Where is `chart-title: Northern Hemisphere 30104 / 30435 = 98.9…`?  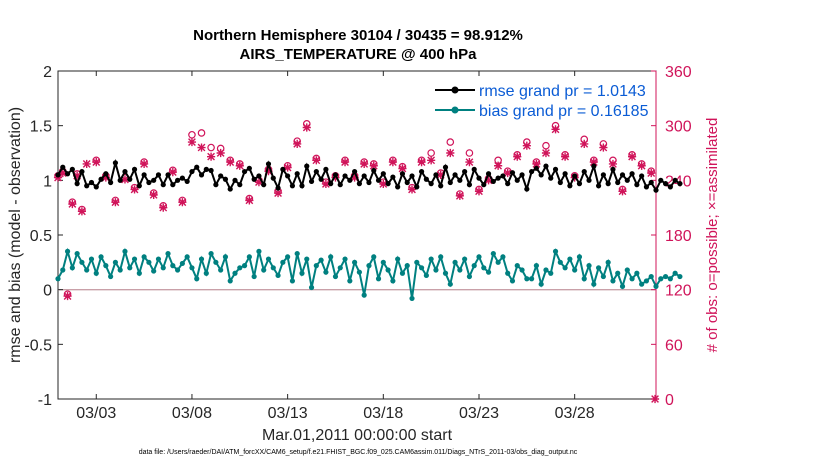
chart-title: Northern Hemisphere 30104 / 30435 = 98.9… is located at coordinates (358, 35).